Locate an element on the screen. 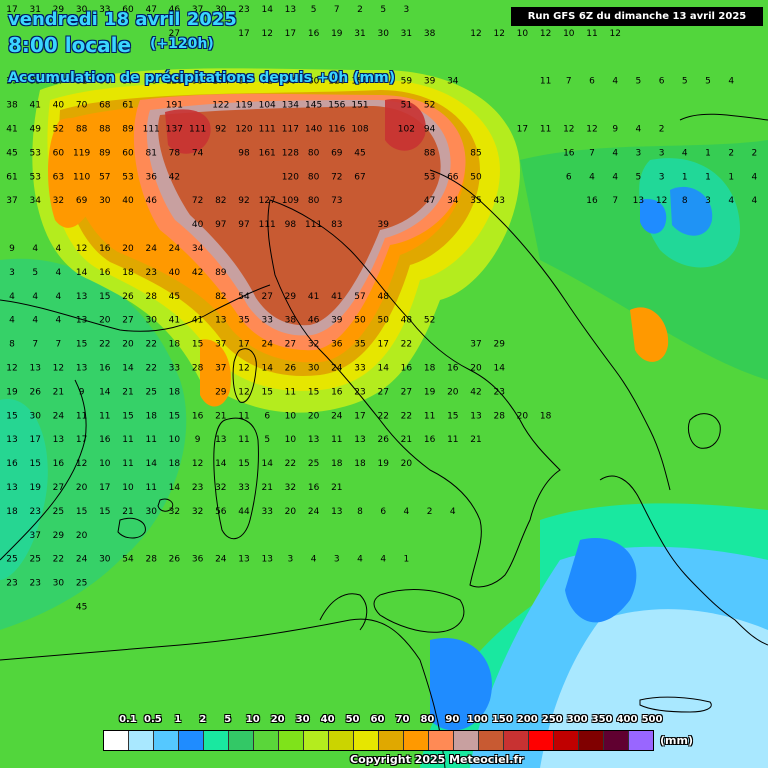 Image resolution: width=768 pixels, height=768 pixels. grid-value: 120 is located at coordinates (290, 177).